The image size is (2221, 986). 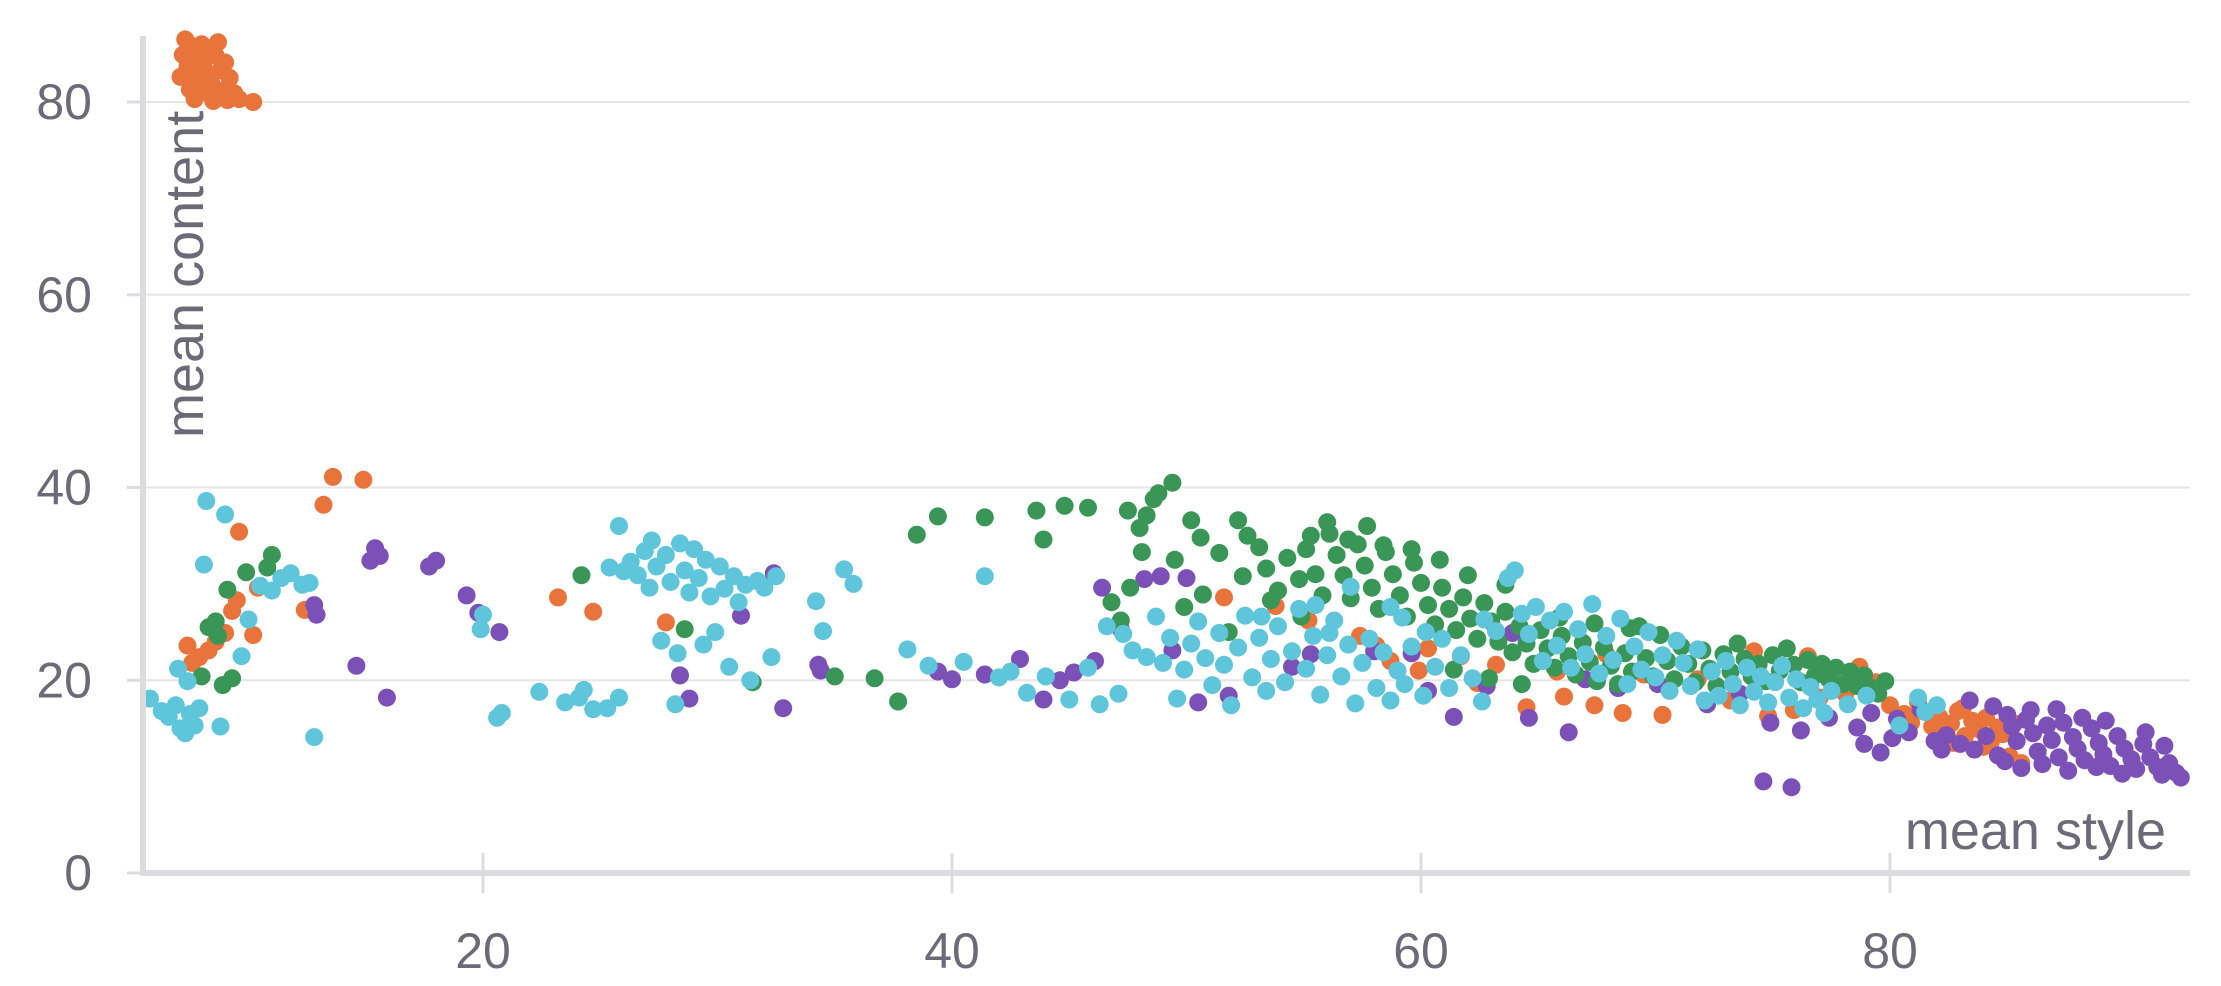 What do you see at coordinates (64, 295) in the screenshot?
I see `y-tick-label: 60` at bounding box center [64, 295].